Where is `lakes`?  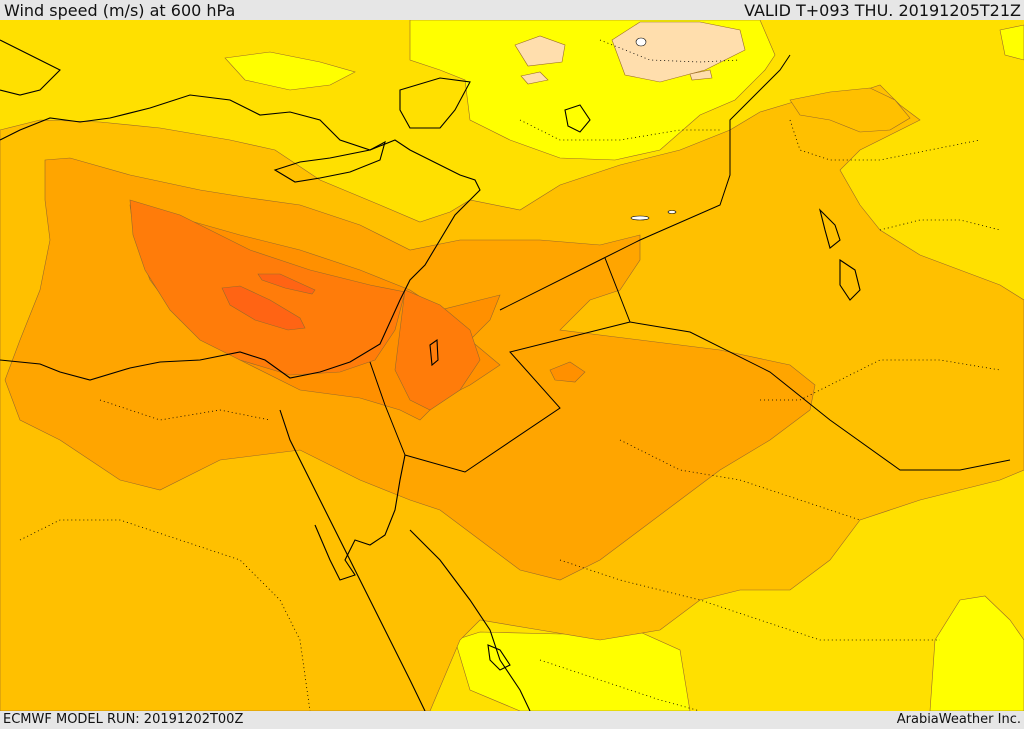
lakes is located at coordinates (653, 129).